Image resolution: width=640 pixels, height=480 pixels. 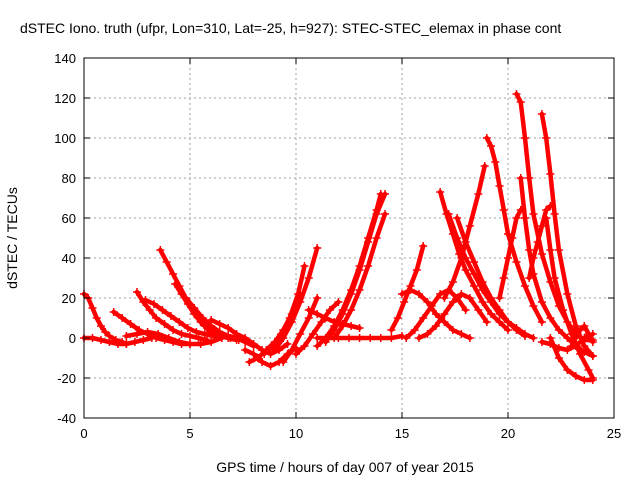 What do you see at coordinates (65, 58) in the screenshot?
I see `y-tick-label: 140` at bounding box center [65, 58].